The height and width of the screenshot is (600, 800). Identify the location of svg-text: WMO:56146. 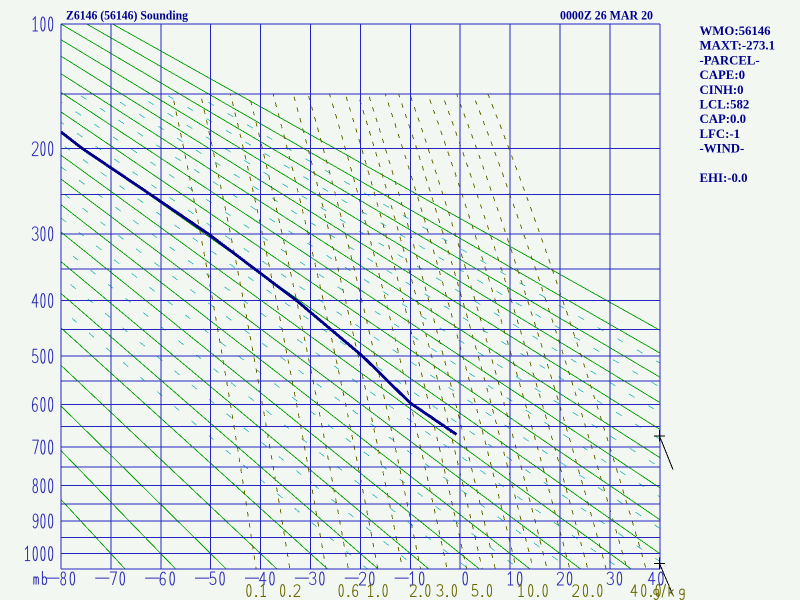
(736, 31).